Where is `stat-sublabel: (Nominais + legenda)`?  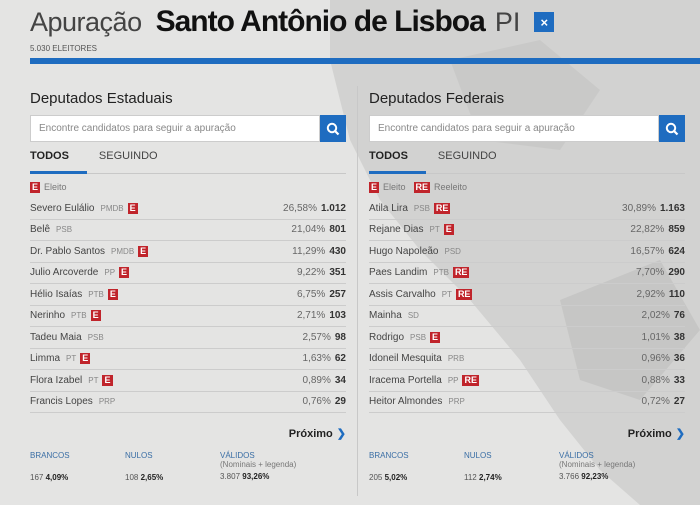 stat-sublabel: (Nominais + legenda) is located at coordinates (258, 464).